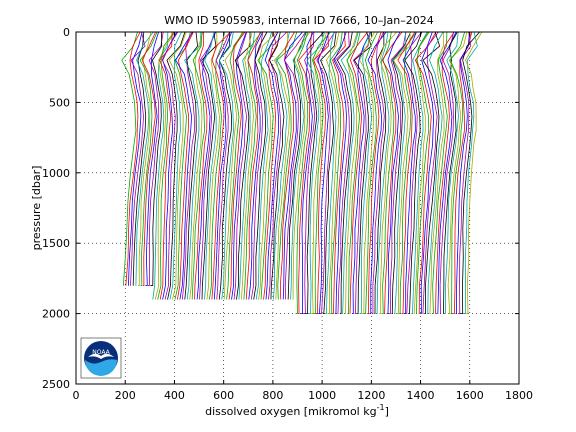 The image size is (576, 432). What do you see at coordinates (322, 395) in the screenshot?
I see `x-tick-label: 1000` at bounding box center [322, 395].